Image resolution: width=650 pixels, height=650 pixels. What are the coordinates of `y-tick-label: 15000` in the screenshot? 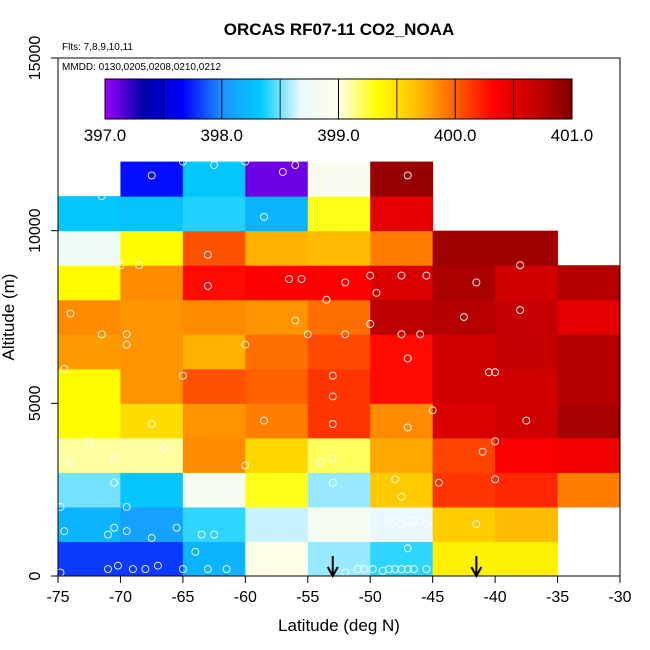 It's located at (35, 58).